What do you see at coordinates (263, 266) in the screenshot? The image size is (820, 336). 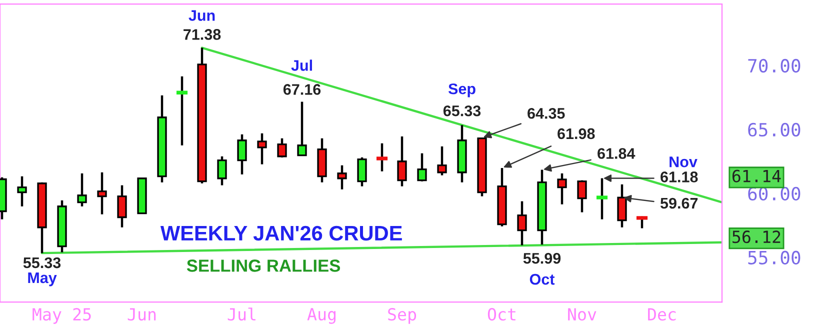 I see `text: SELLING RALLIES` at bounding box center [263, 266].